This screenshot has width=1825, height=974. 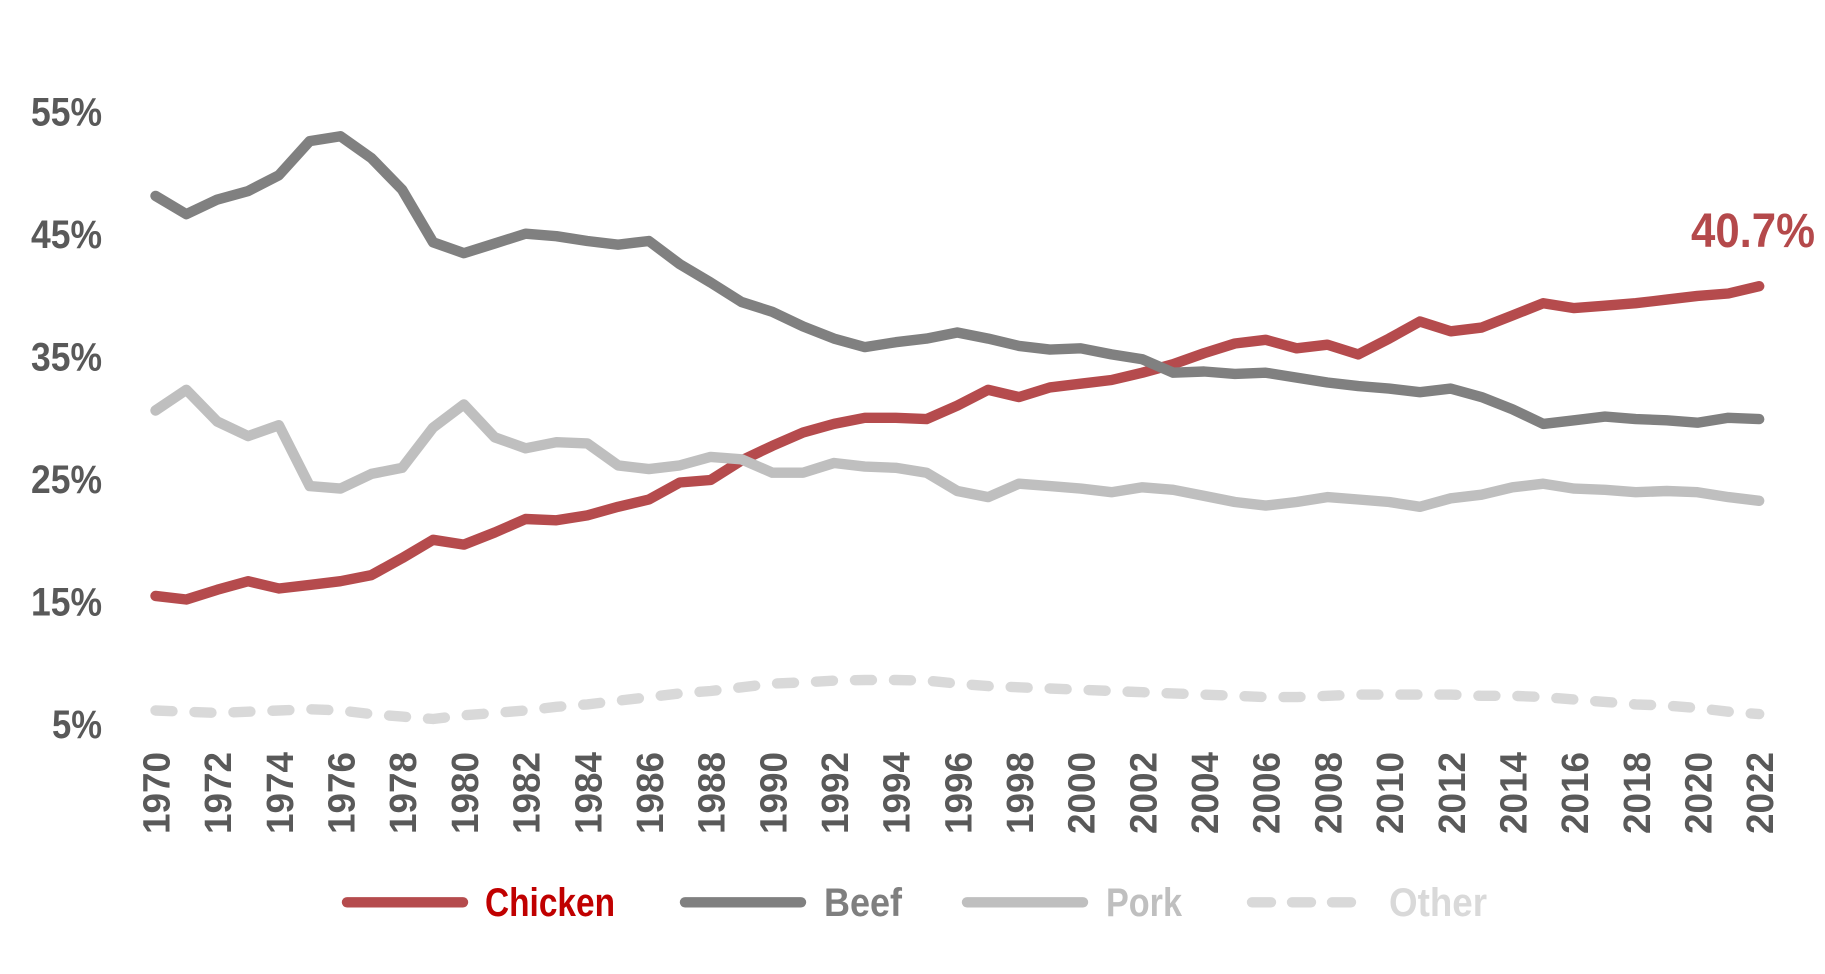 What do you see at coordinates (219, 793) in the screenshot?
I see `svg-text: 1972` at bounding box center [219, 793].